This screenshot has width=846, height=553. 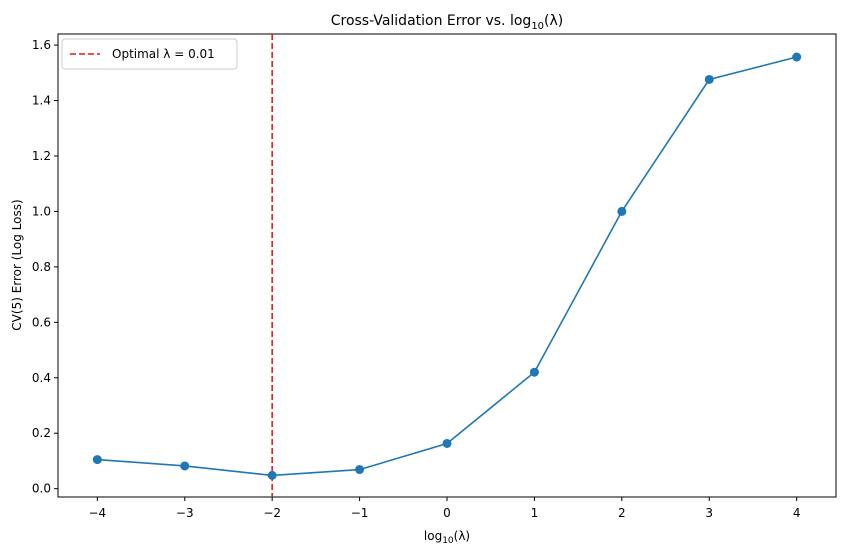 I want to click on legend-box, so click(x=149, y=54).